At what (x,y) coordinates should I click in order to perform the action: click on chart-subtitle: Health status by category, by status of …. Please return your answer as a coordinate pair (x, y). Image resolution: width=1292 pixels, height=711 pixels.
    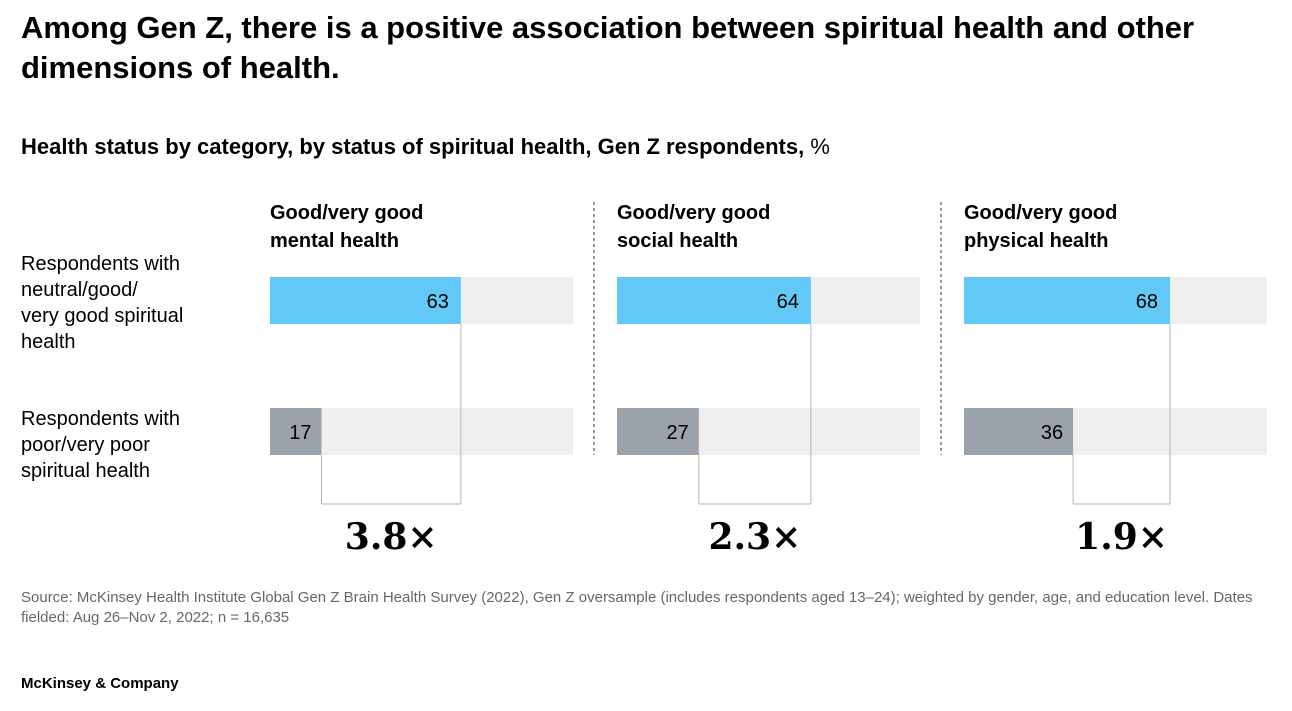
    Looking at the image, I should click on (425, 147).